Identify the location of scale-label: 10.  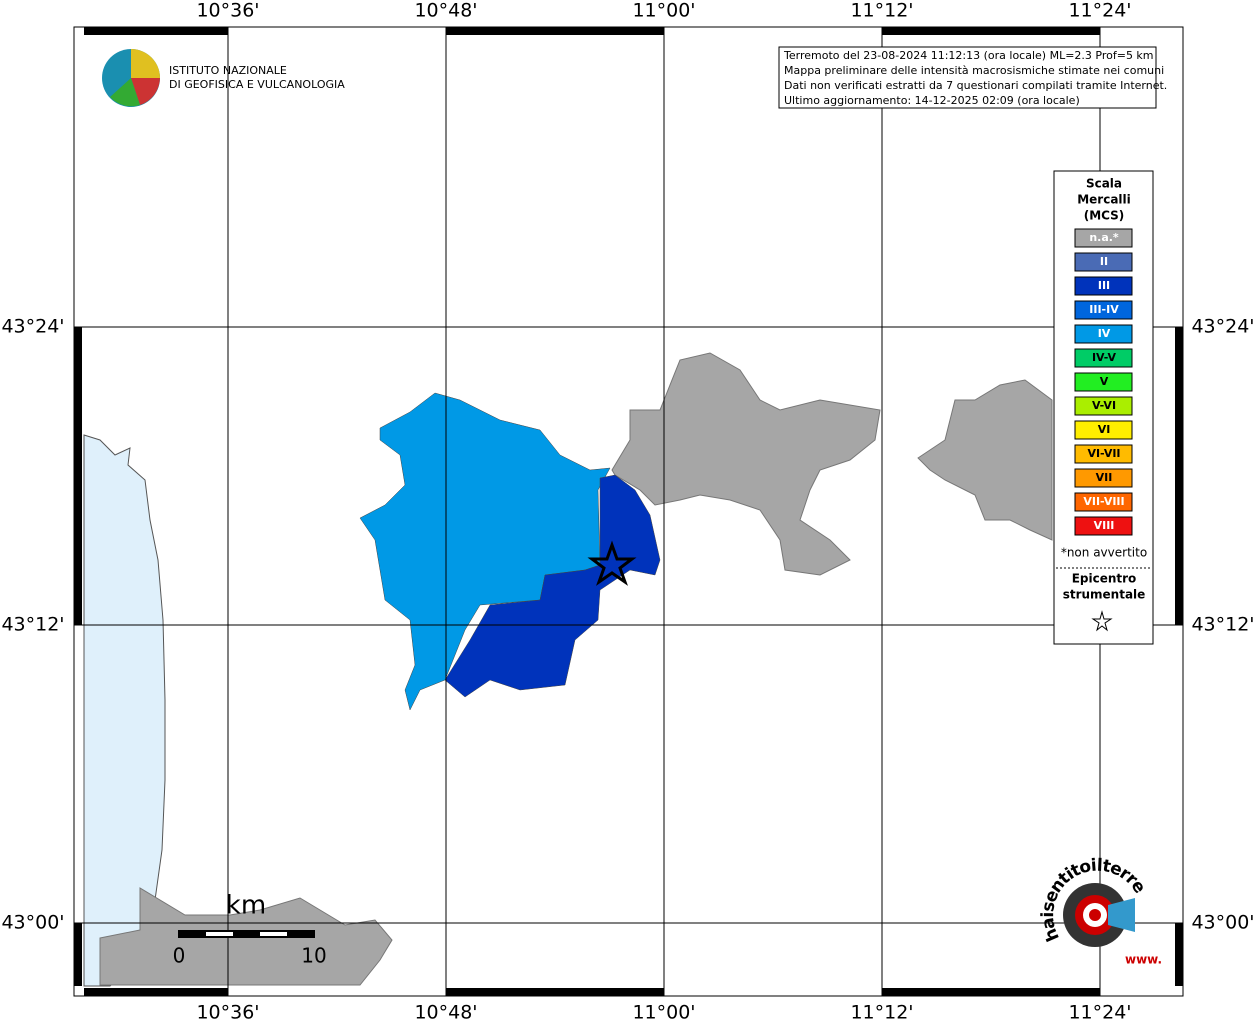
(313, 956).